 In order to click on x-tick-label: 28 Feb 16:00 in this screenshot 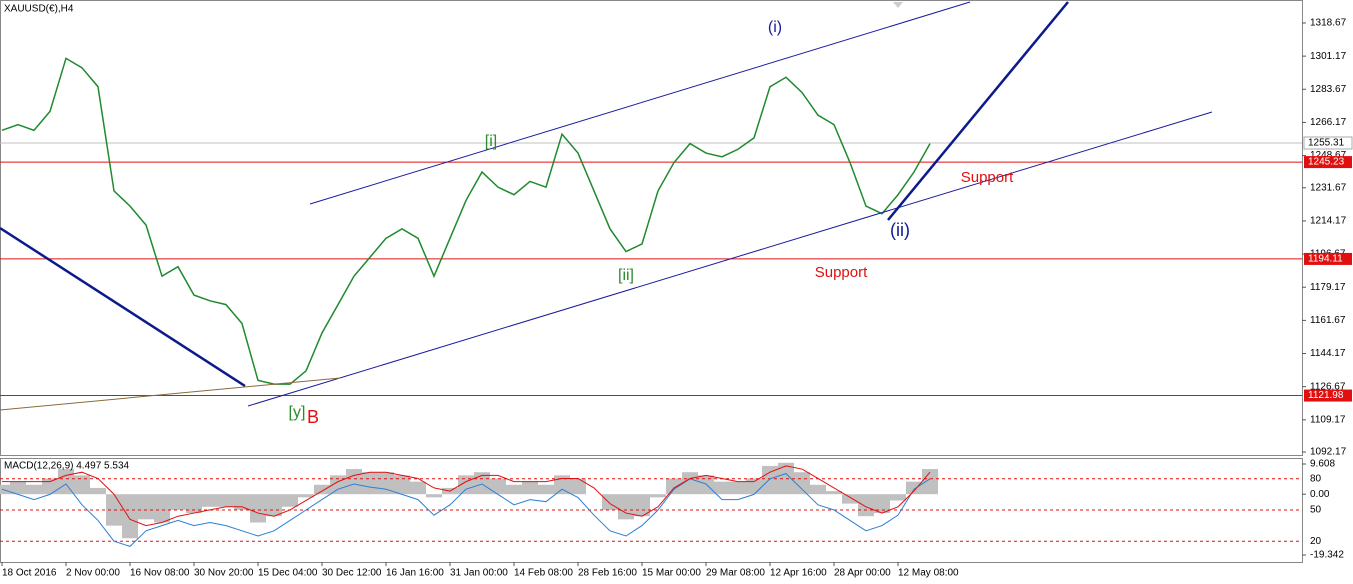, I will do `click(607, 573)`.